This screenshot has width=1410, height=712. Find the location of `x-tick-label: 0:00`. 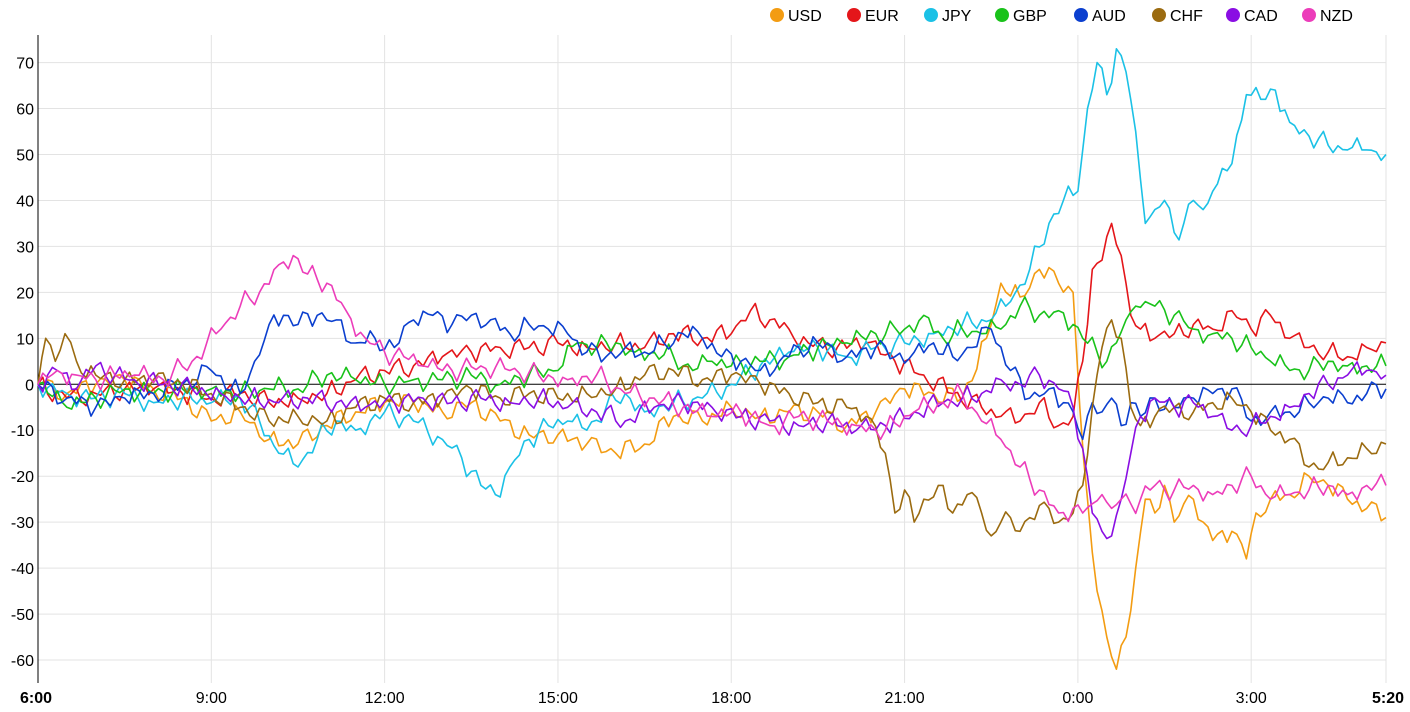

x-tick-label: 0:00 is located at coordinates (1077, 698).